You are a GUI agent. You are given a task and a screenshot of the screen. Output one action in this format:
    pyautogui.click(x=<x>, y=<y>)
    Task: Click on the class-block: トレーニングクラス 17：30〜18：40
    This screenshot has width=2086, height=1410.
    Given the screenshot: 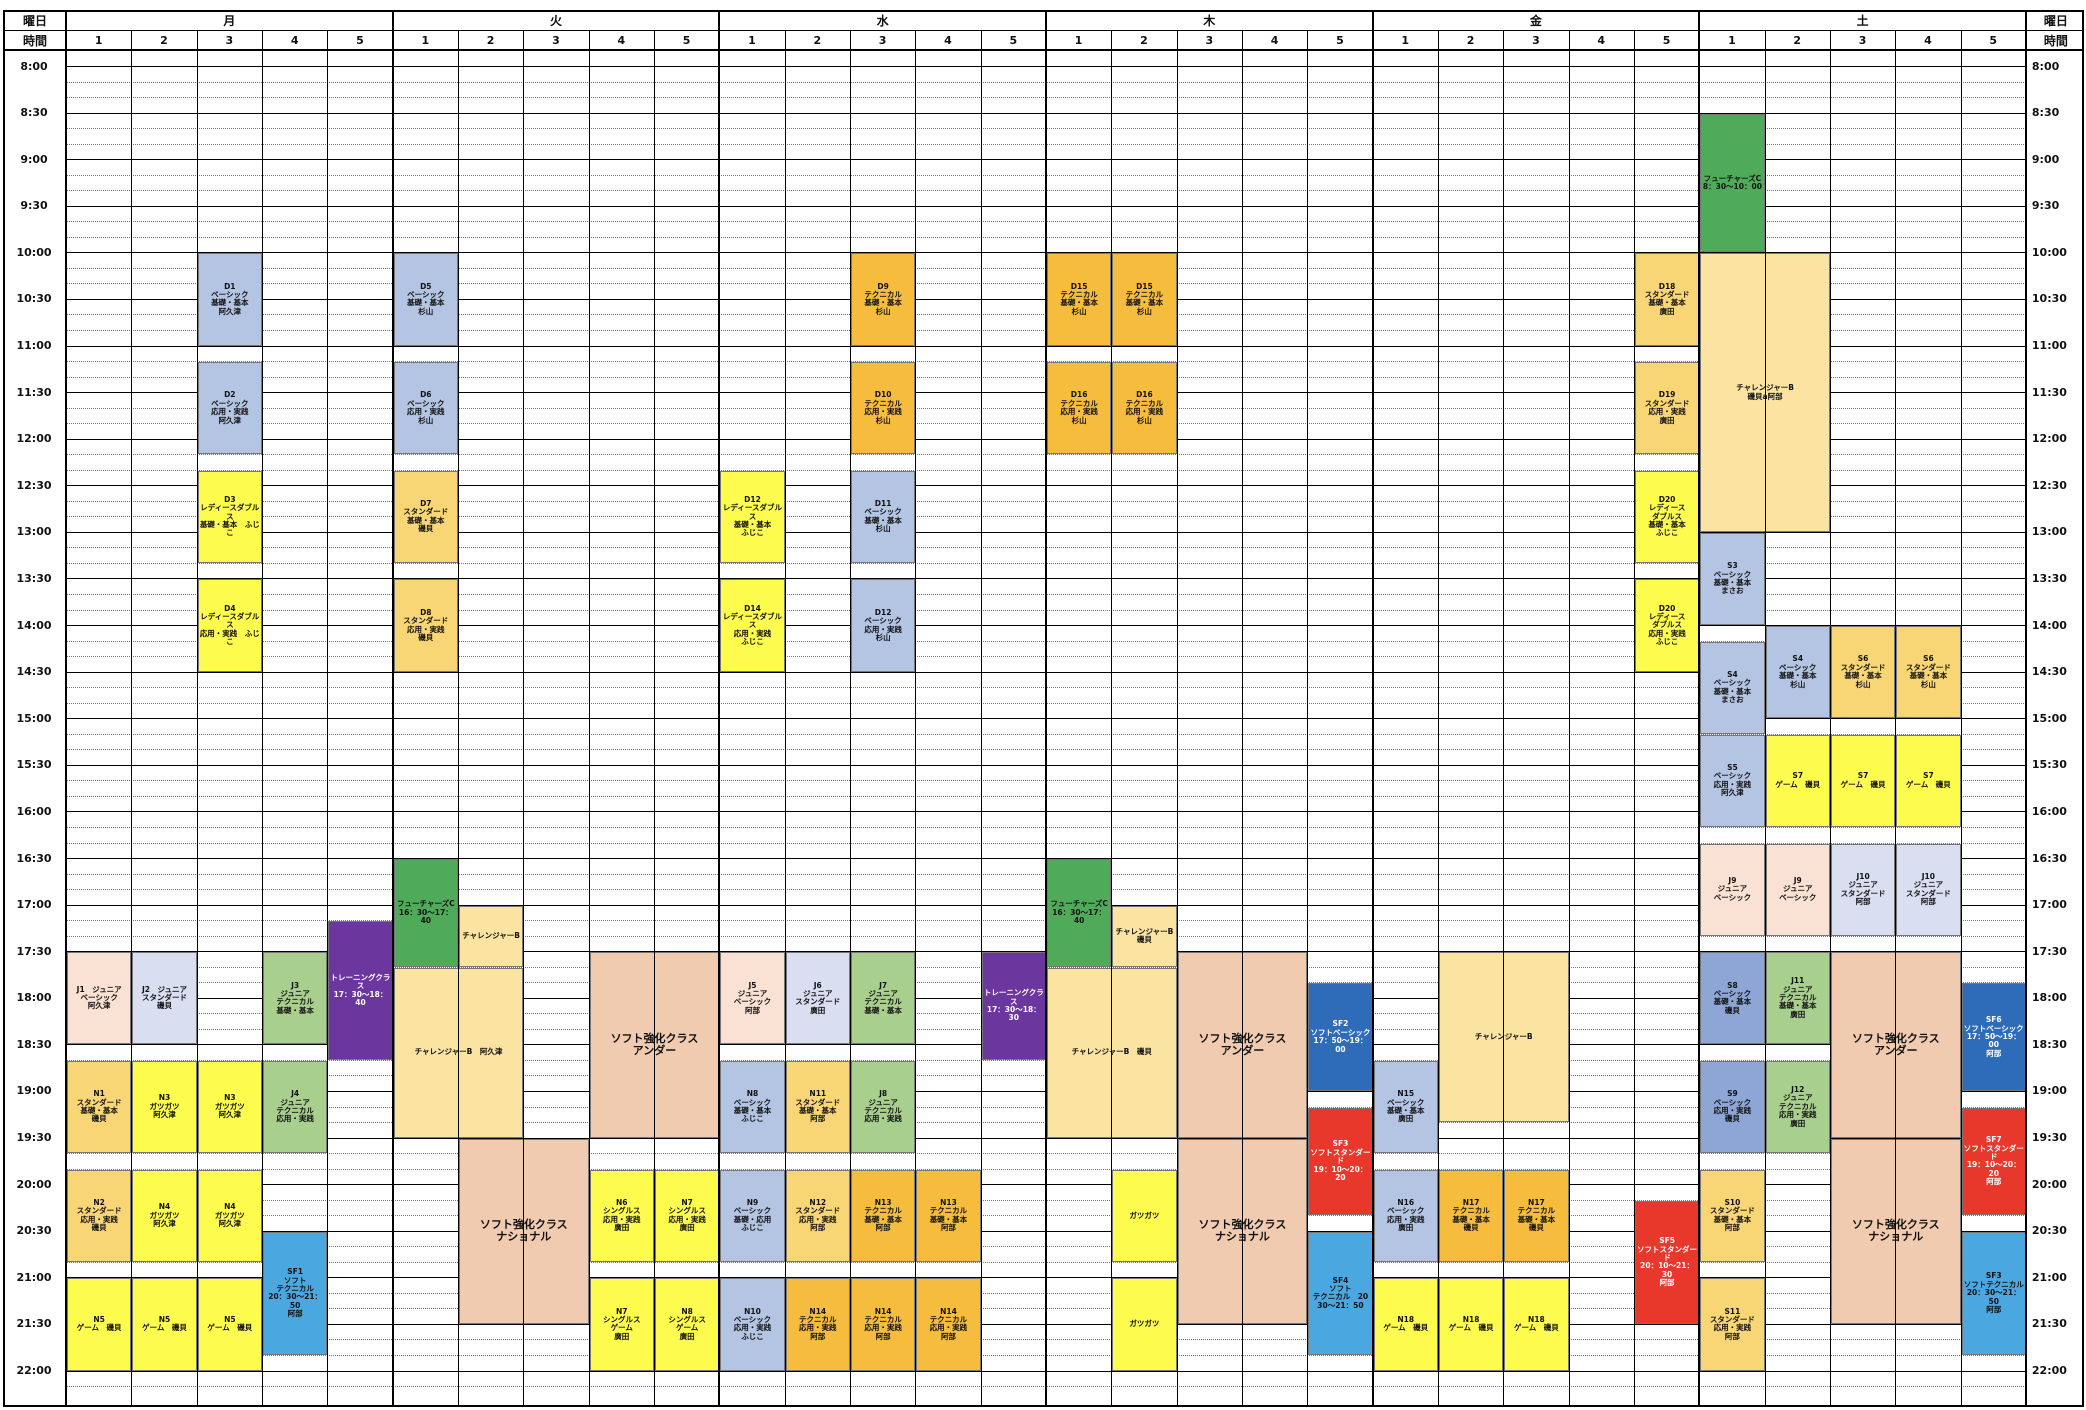 What is the action you would take?
    pyautogui.click(x=360, y=990)
    